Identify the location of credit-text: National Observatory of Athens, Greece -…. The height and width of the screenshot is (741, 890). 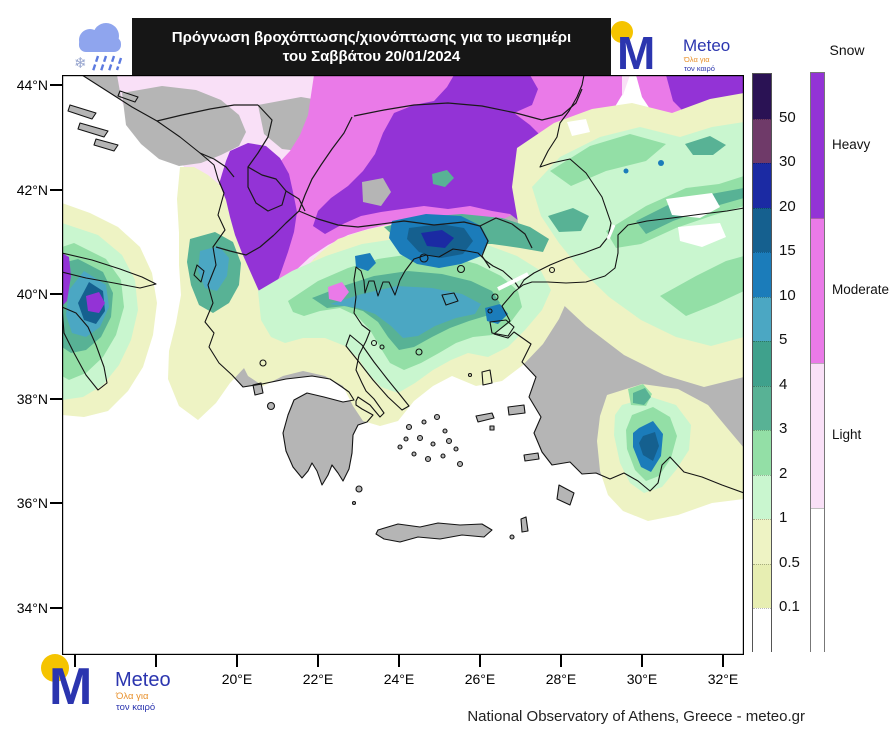
(636, 716).